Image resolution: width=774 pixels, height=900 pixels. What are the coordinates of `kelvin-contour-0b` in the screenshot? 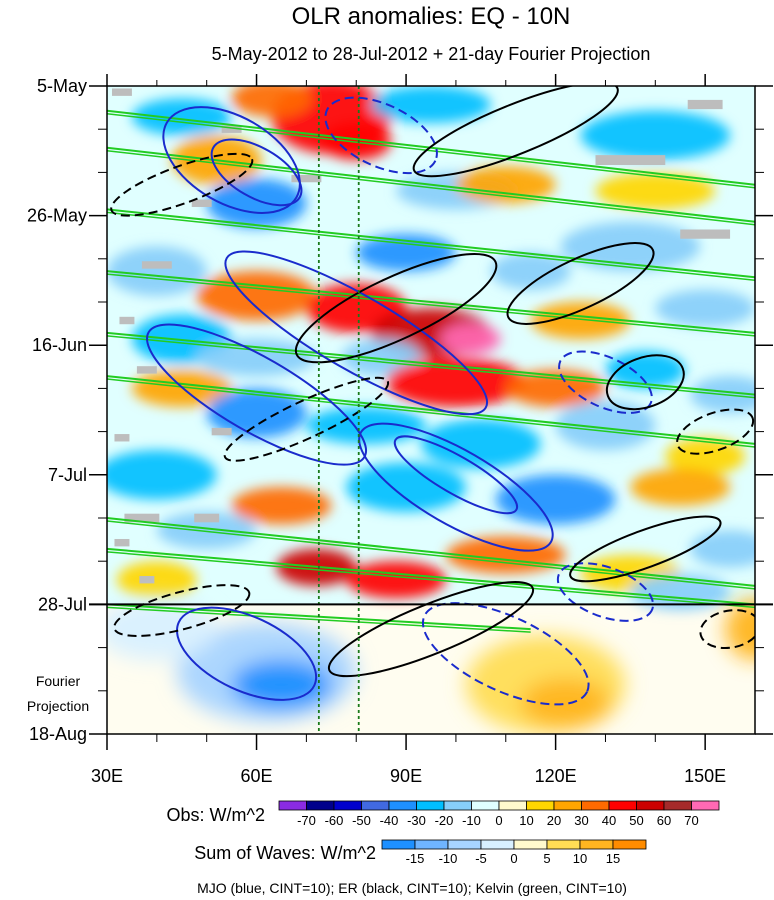 It's located at (431, 150).